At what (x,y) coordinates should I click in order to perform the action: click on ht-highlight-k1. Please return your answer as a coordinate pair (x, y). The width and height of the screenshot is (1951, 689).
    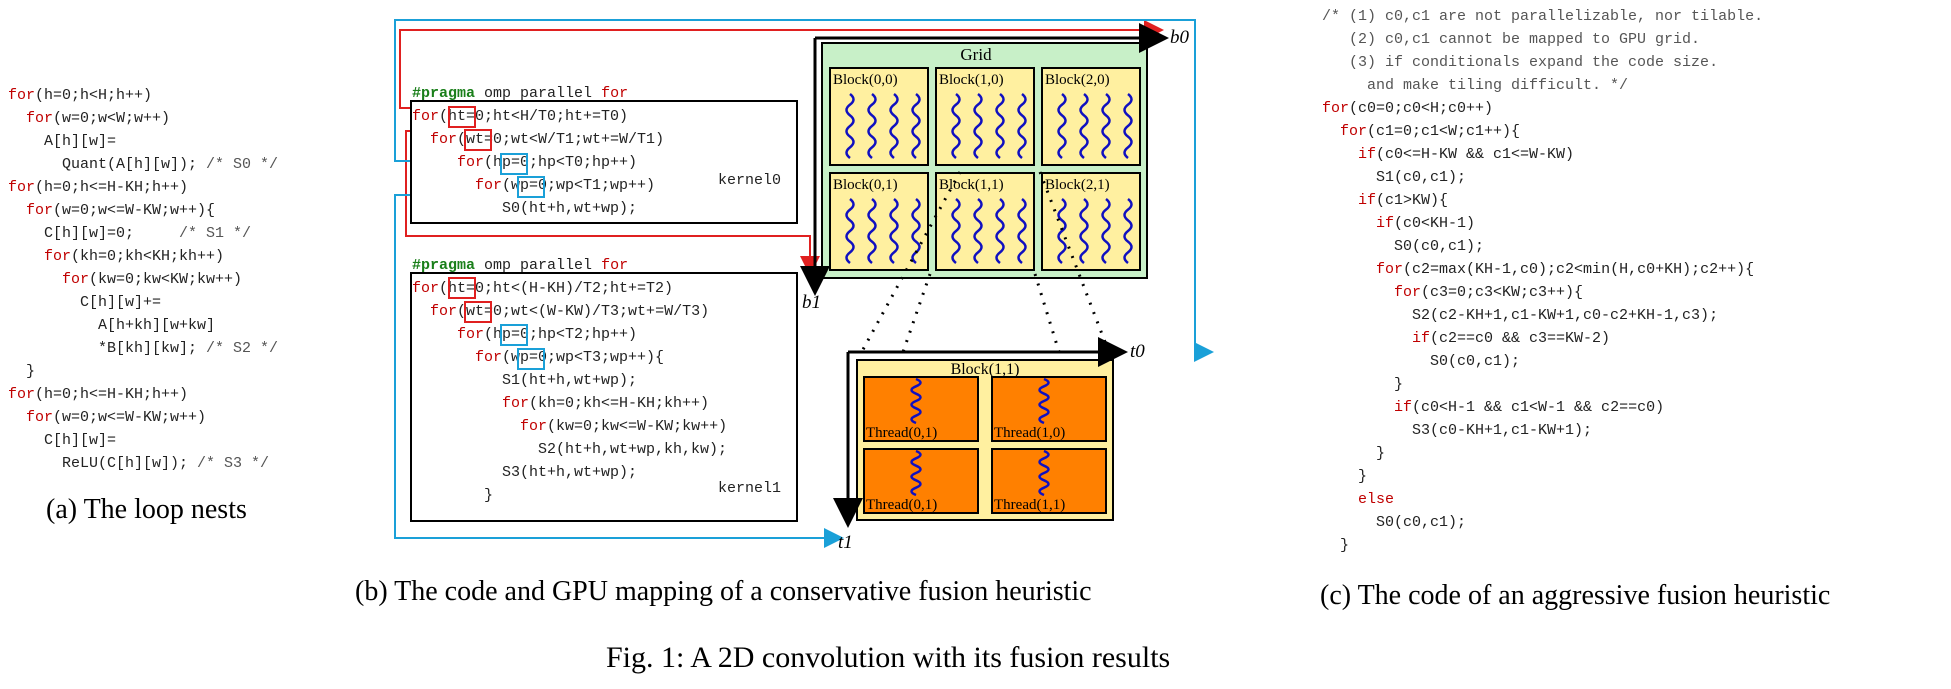
    Looking at the image, I should click on (462, 288).